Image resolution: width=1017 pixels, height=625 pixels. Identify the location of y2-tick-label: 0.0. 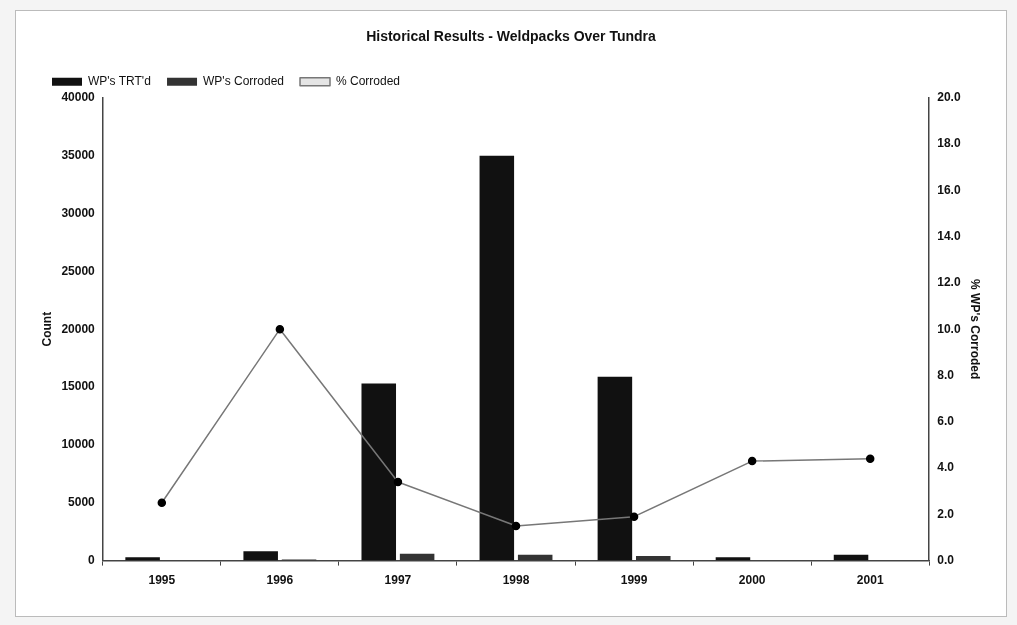
(946, 559).